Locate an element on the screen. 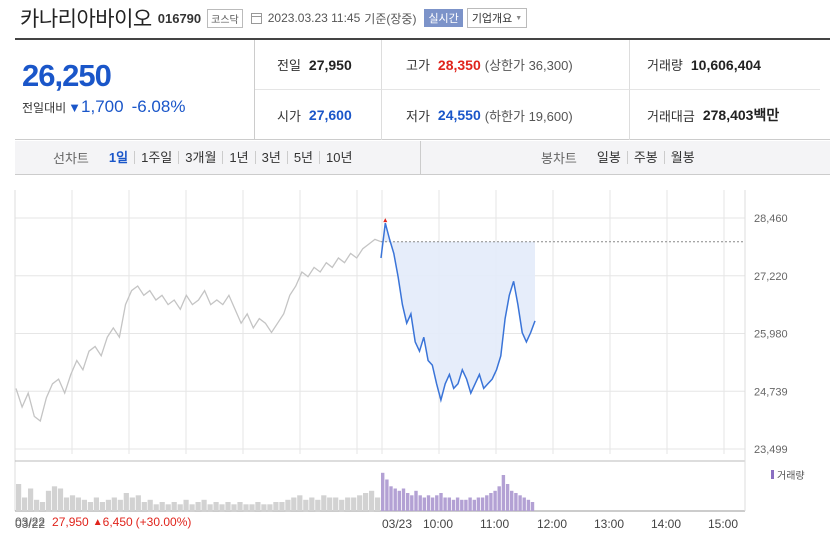  x-tick-label: 11:00 is located at coordinates (494, 524).